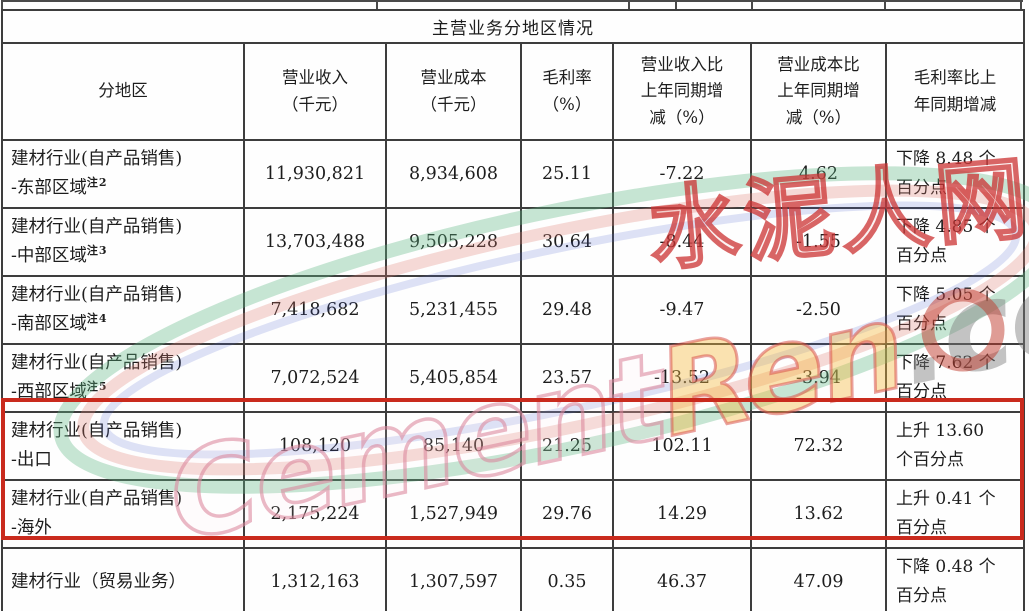 The width and height of the screenshot is (1029, 611). I want to click on region-cell: 建材行业(自产品销售) -出口, so click(123, 446).